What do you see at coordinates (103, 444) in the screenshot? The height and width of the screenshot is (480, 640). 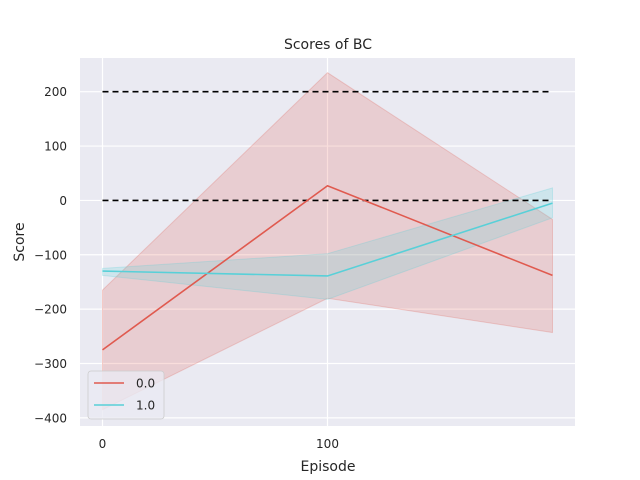 I see `x-tick-label: 0` at bounding box center [103, 444].